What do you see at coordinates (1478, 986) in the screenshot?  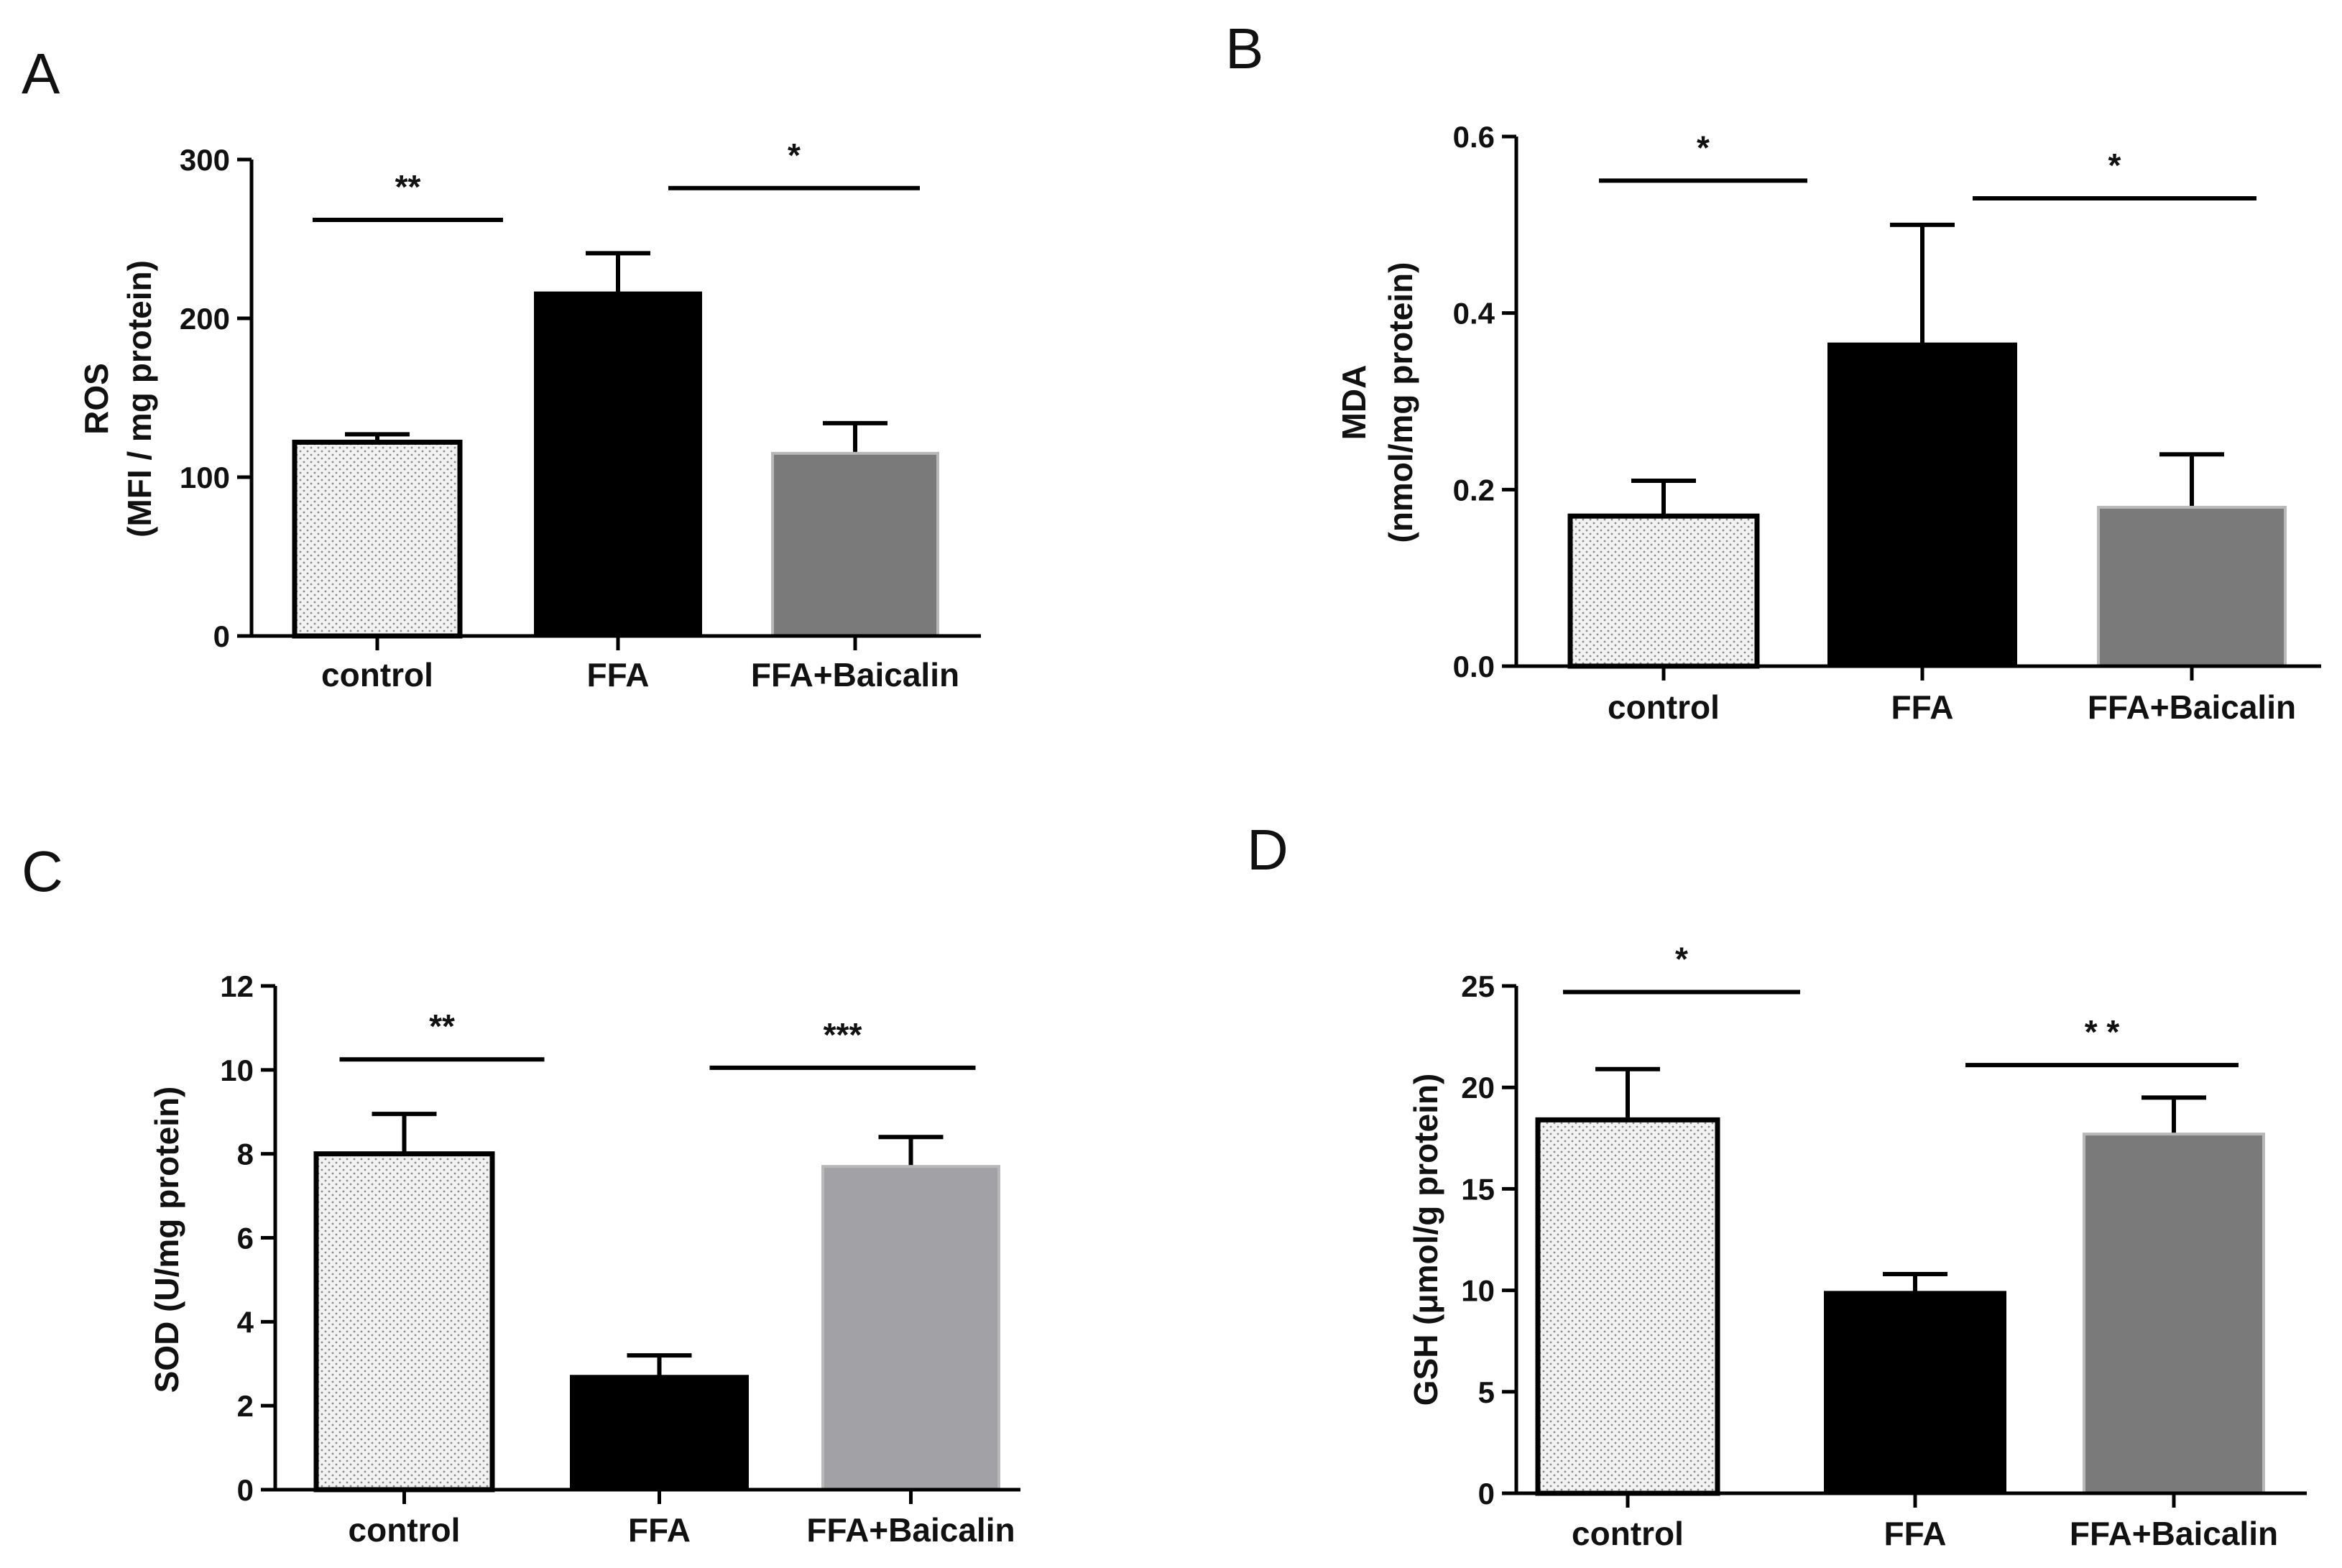 I see `y-tick-label: 25` at bounding box center [1478, 986].